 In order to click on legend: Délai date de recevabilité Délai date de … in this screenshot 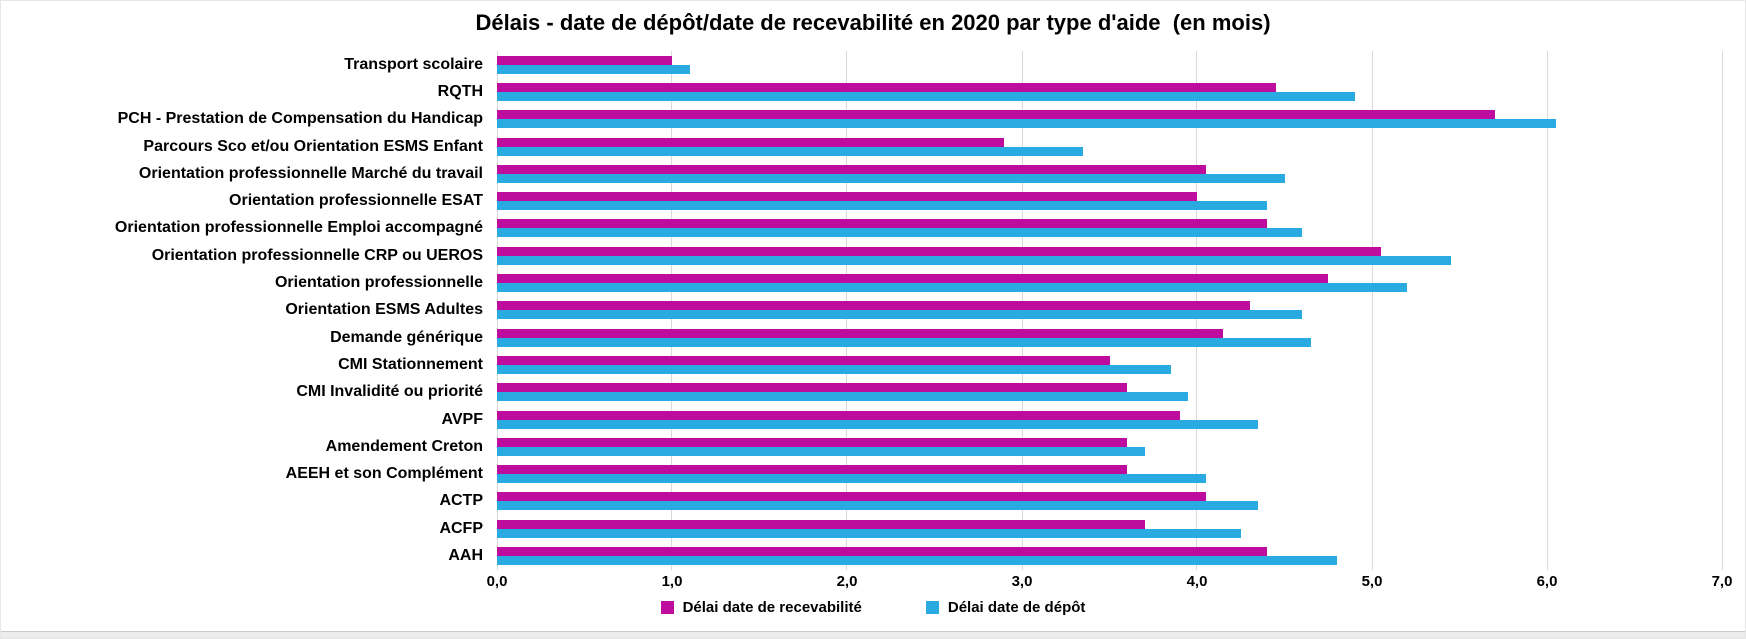, I will do `click(873, 607)`.